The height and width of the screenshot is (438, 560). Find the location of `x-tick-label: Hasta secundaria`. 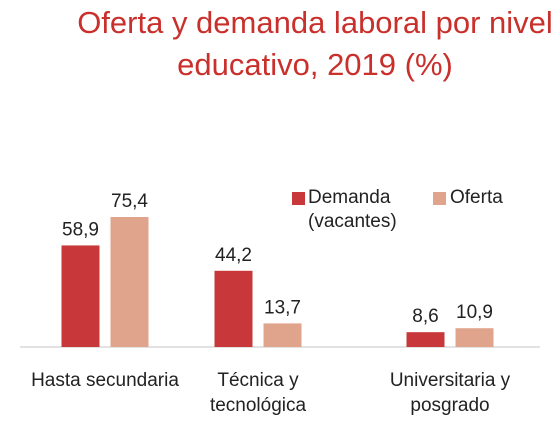

x-tick-label: Hasta secundaria is located at coordinates (105, 380).